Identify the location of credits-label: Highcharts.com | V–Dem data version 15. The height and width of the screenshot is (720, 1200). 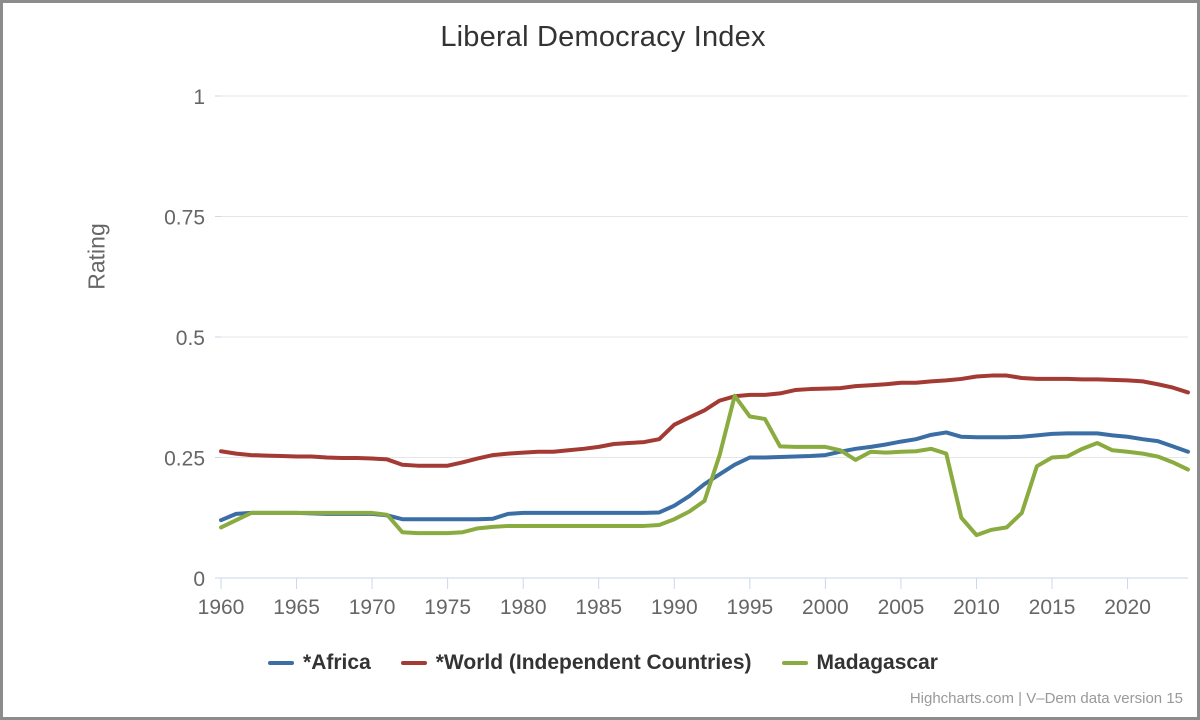
(1046, 698).